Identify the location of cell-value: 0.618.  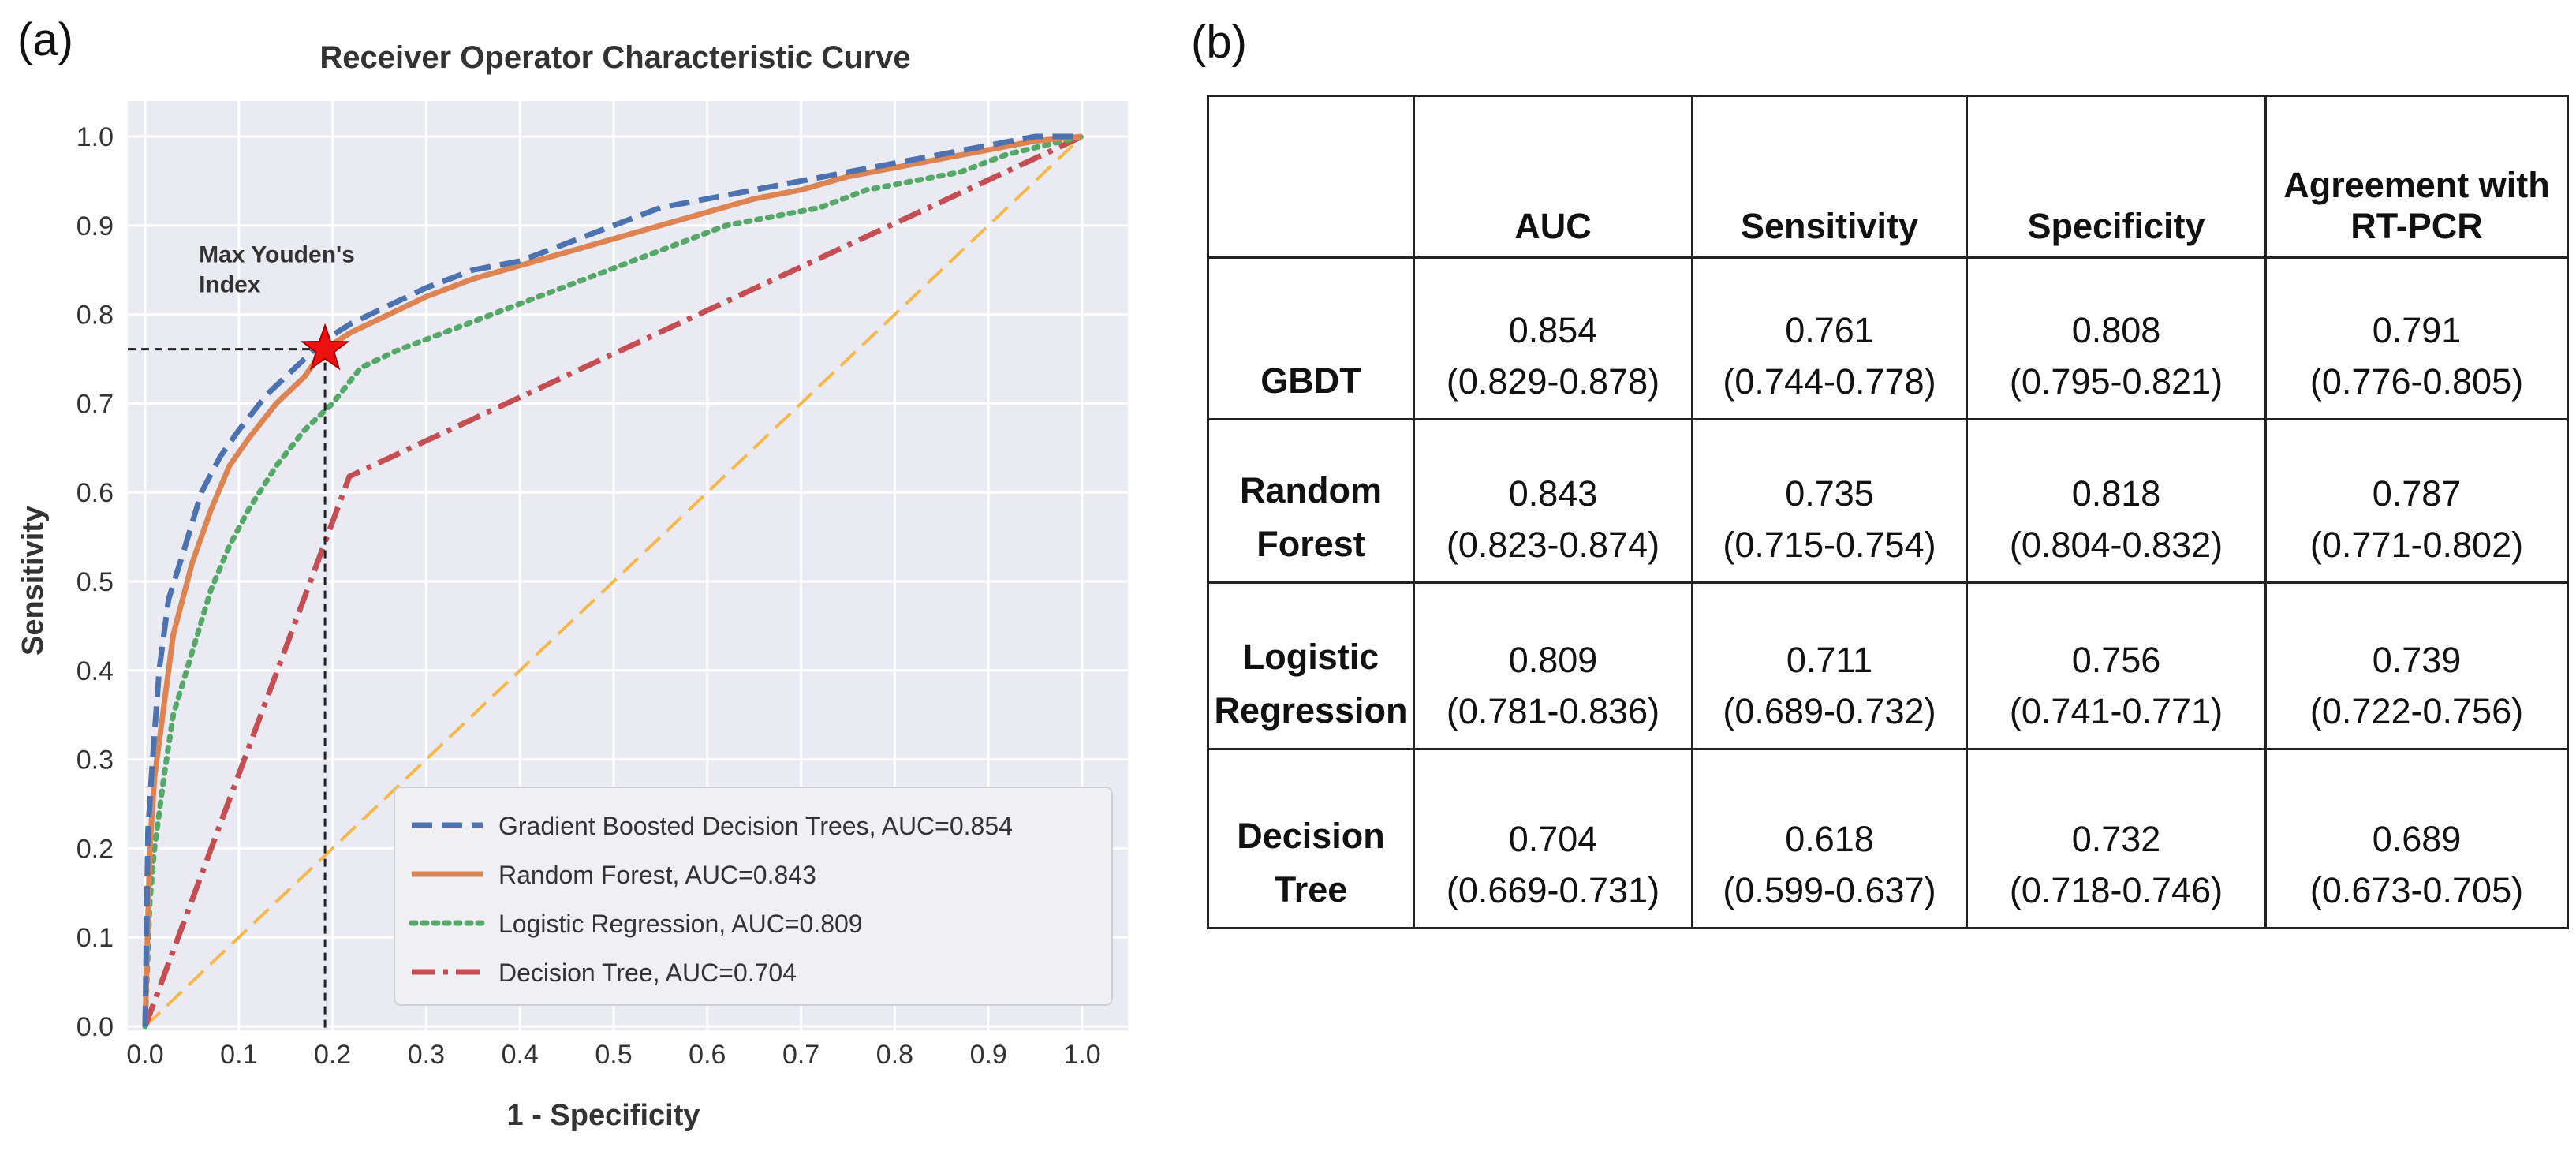
(1829, 838).